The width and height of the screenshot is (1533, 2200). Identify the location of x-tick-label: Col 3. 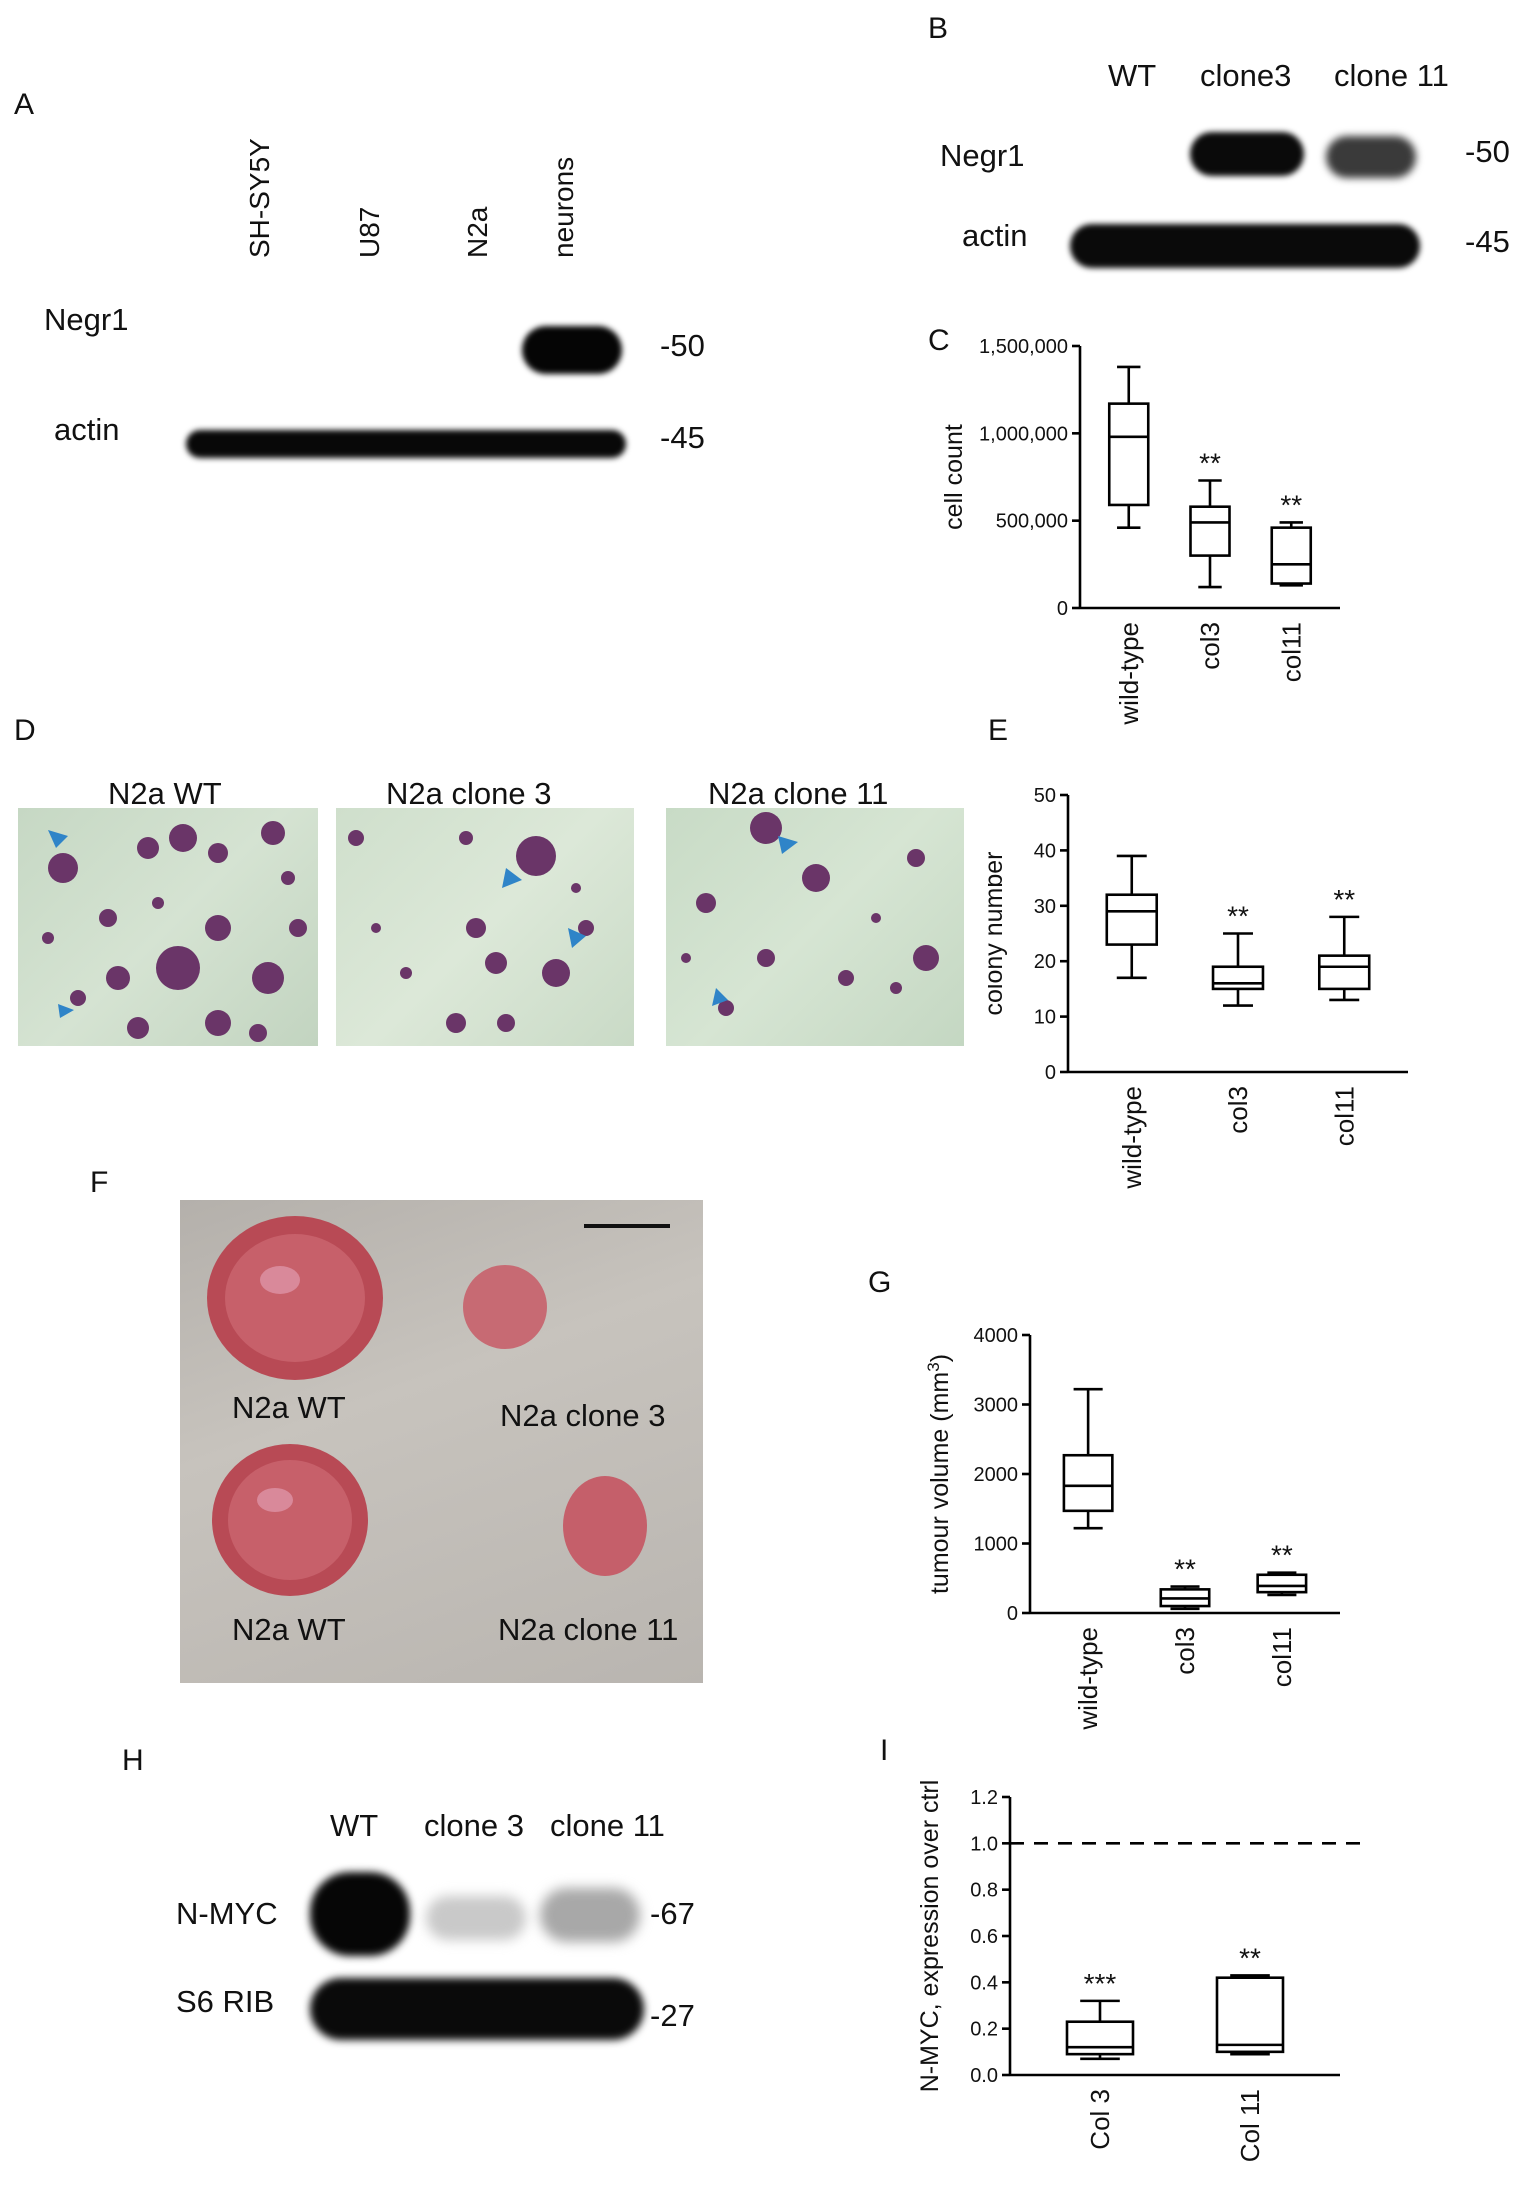
(1100, 2119).